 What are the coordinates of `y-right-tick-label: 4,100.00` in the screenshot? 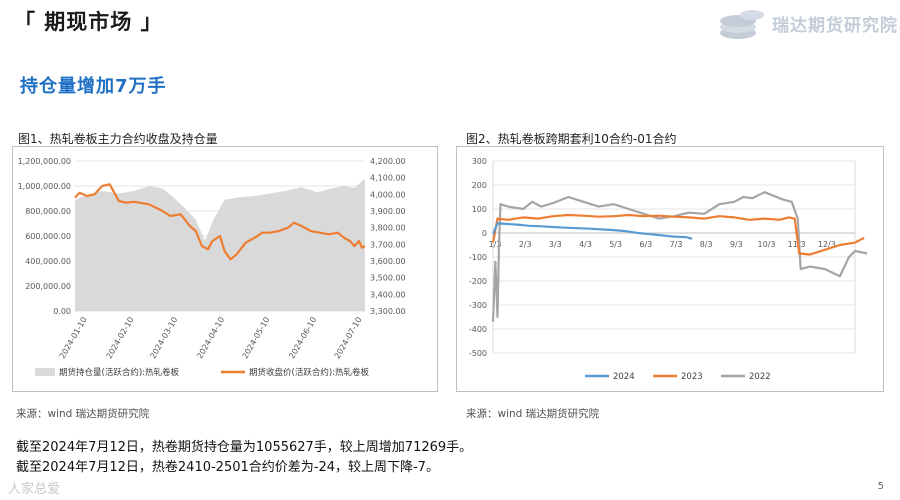 It's located at (388, 178).